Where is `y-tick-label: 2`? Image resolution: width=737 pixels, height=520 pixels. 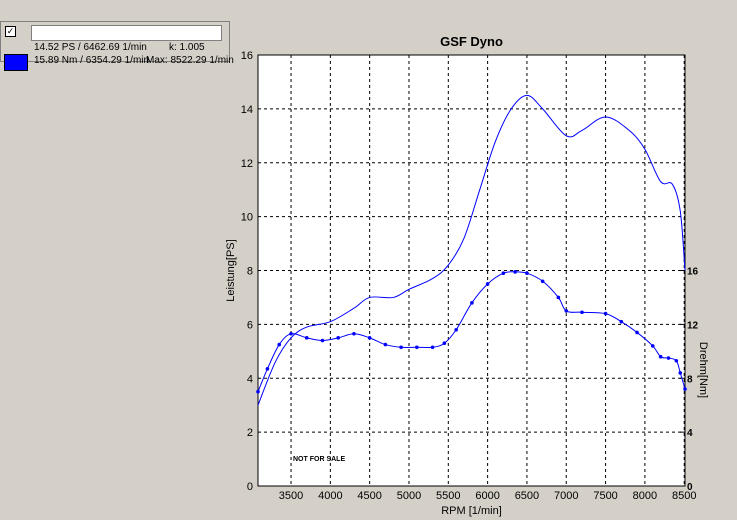 y-tick-label: 2 is located at coordinates (250, 433).